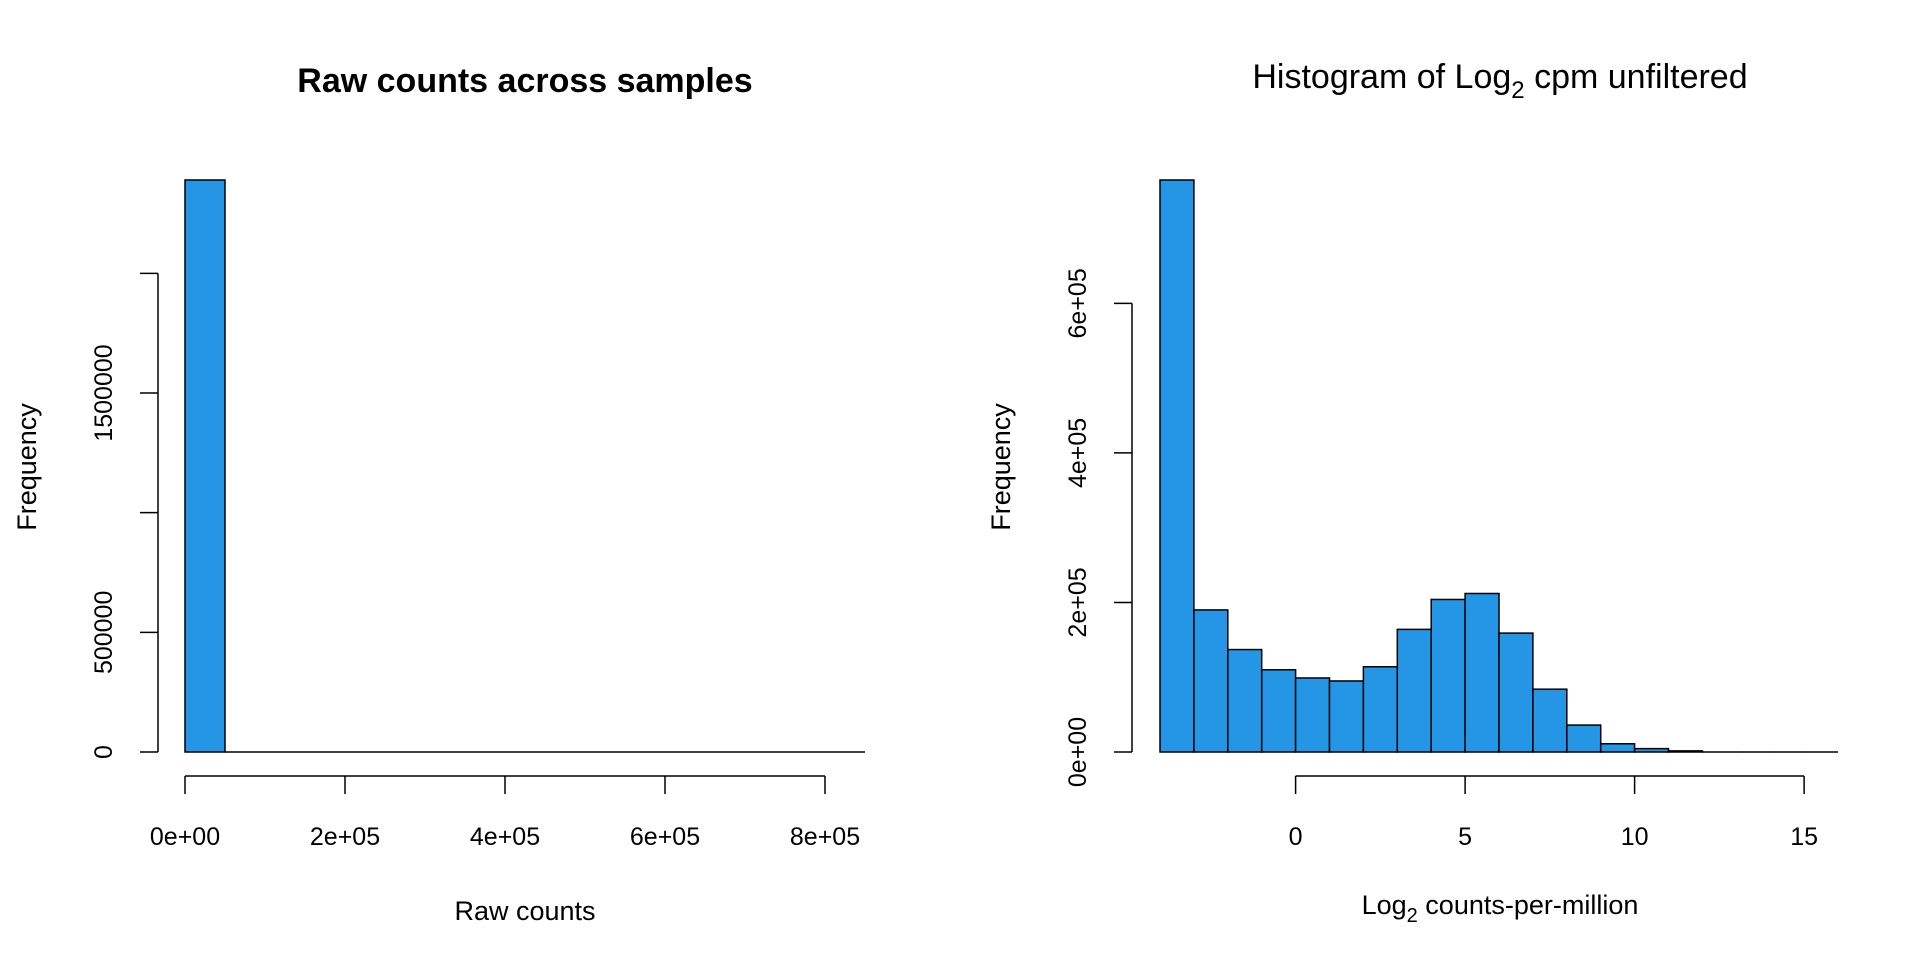 The width and height of the screenshot is (1920, 960). Describe the element at coordinates (104, 752) in the screenshot. I see `y-tick-label-0: 0` at that location.